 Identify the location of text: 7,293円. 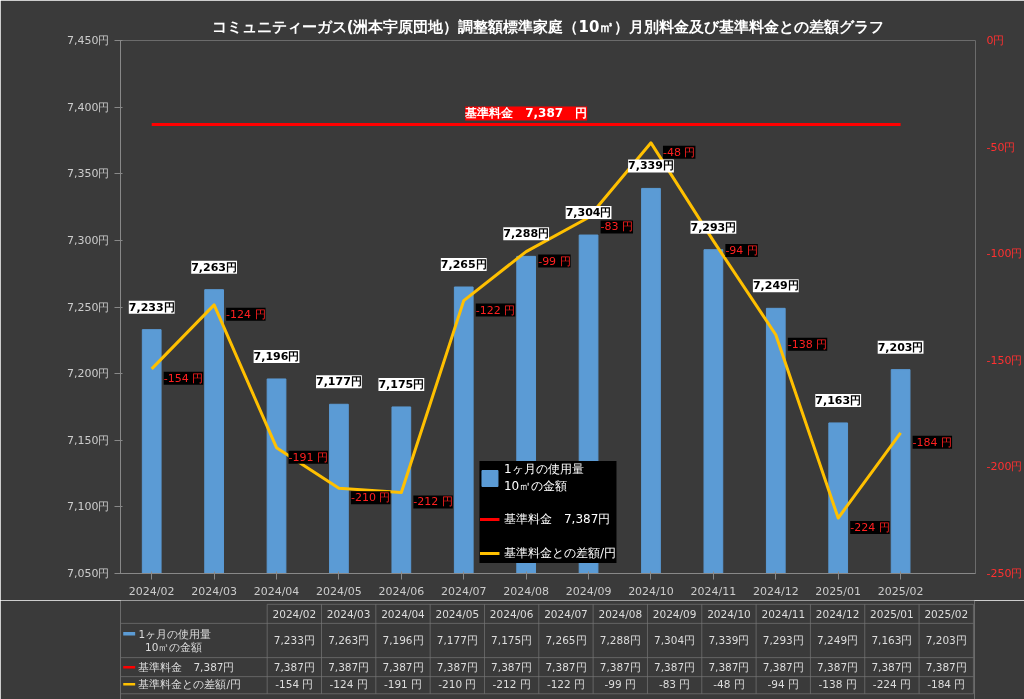
(783, 640).